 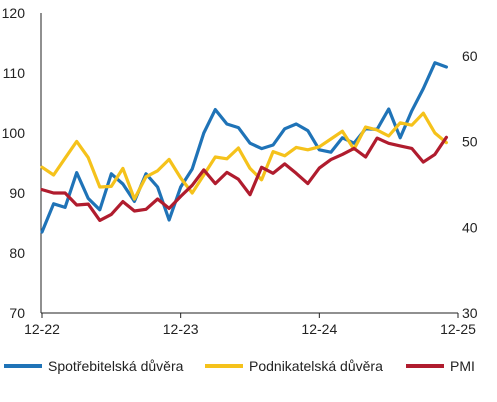 What do you see at coordinates (250, 325) in the screenshot?
I see `x-tick-labels: 12-22 12-23 12-24 12-25` at bounding box center [250, 325].